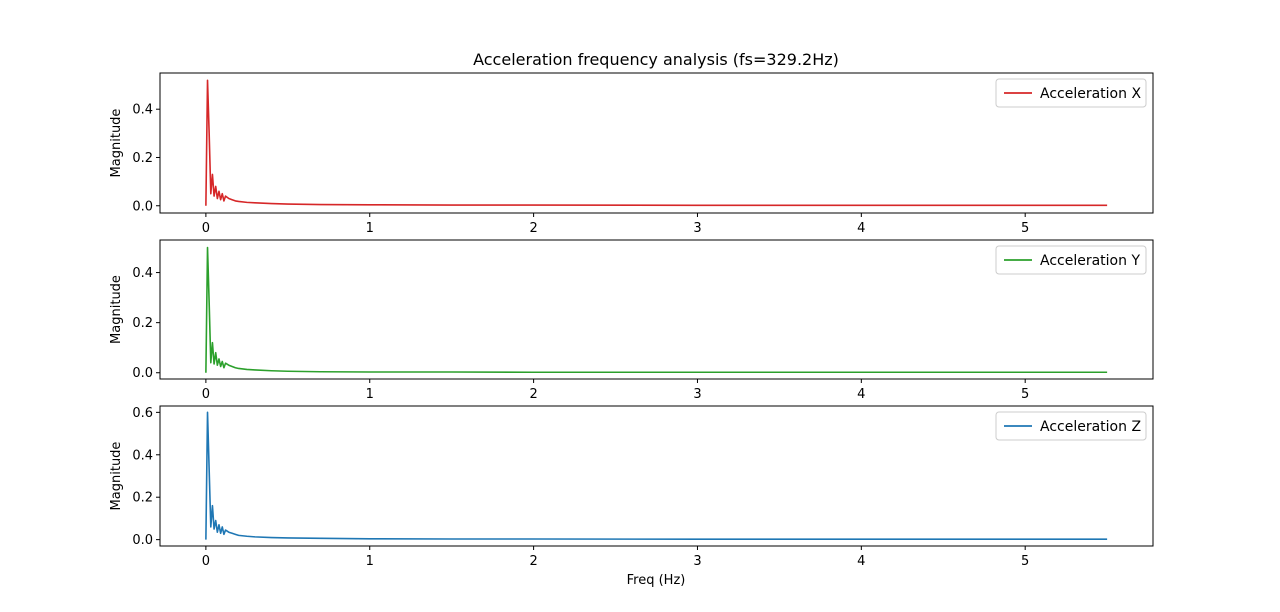 This screenshot has height=612, width=1280. I want to click on legend: Acceleration Z, so click(1071, 426).